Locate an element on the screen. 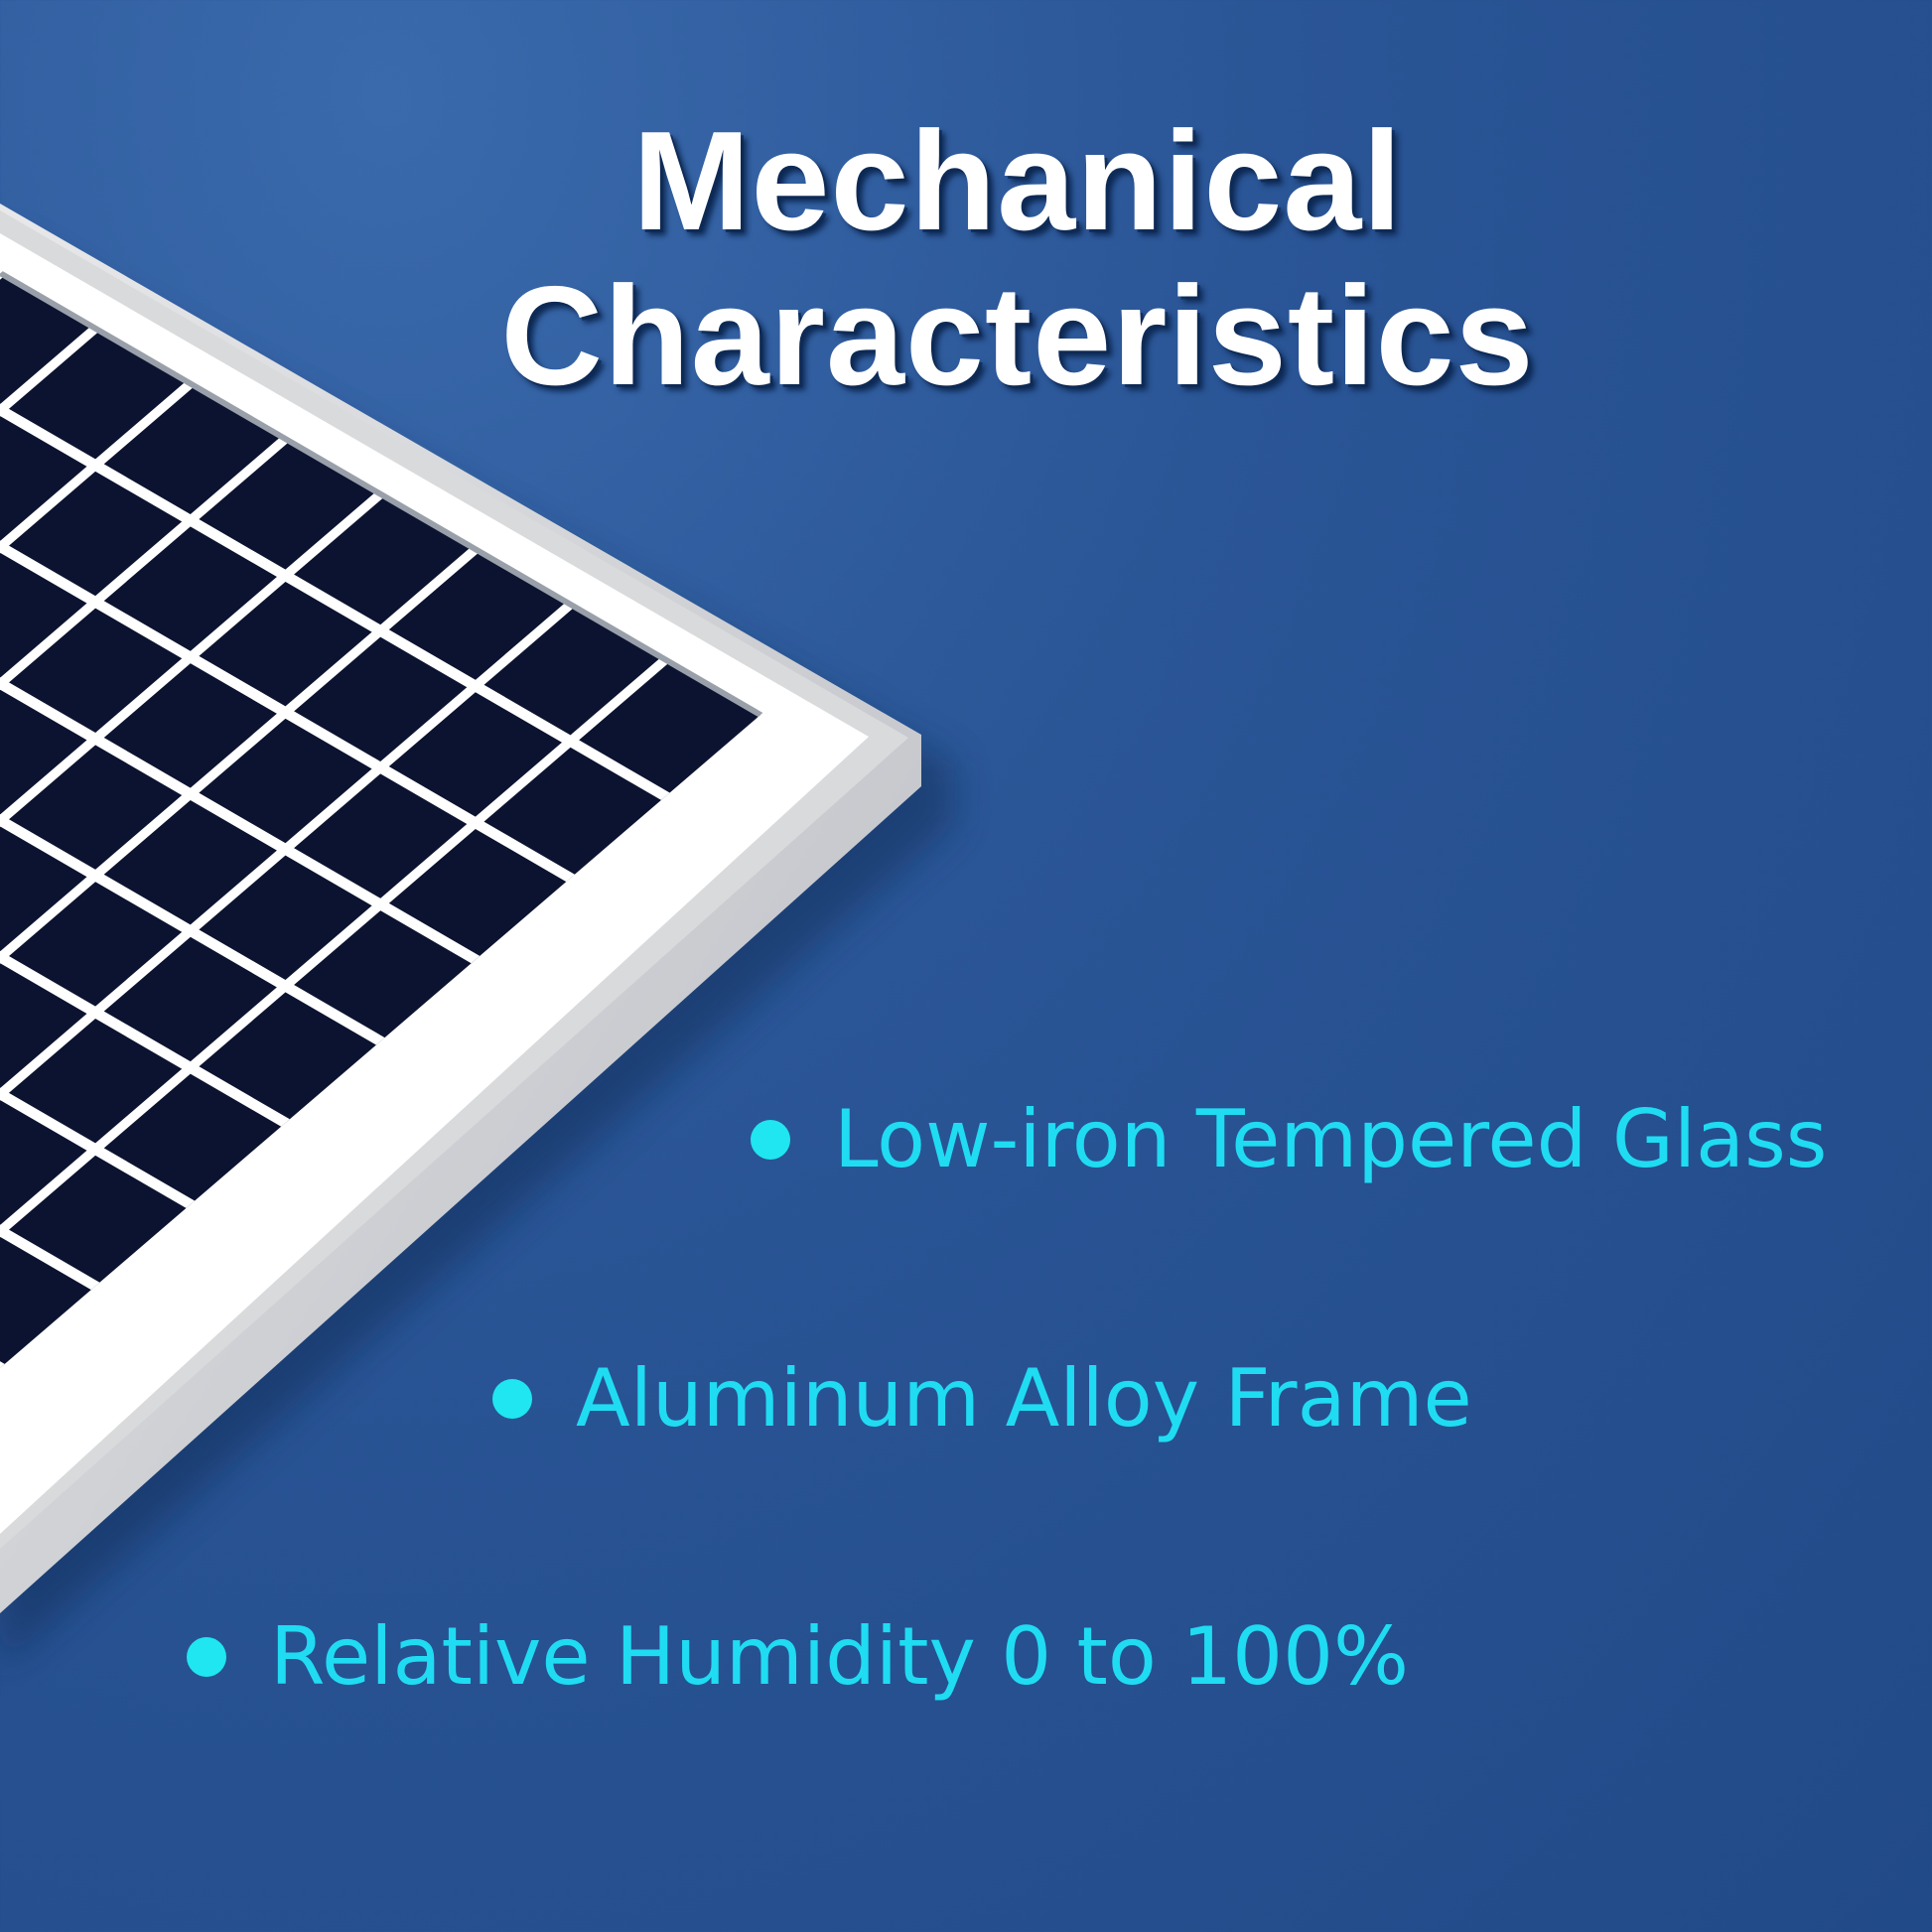 The width and height of the screenshot is (1932, 1932). feature-label: Aluminum Alloy Frame is located at coordinates (1024, 1398).